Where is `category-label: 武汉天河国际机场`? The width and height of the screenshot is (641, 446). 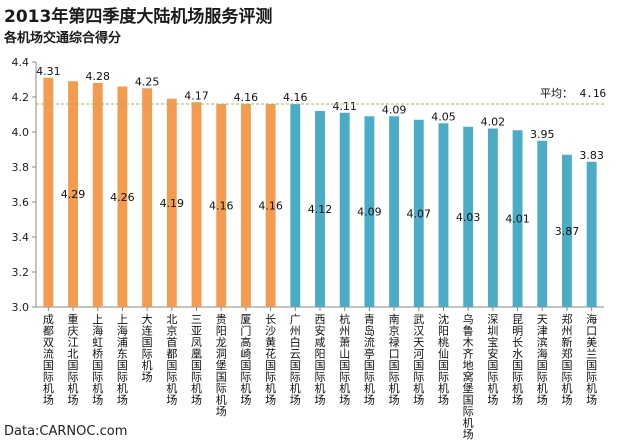 category-label: 武汉天河国际机场 is located at coordinates (418, 360).